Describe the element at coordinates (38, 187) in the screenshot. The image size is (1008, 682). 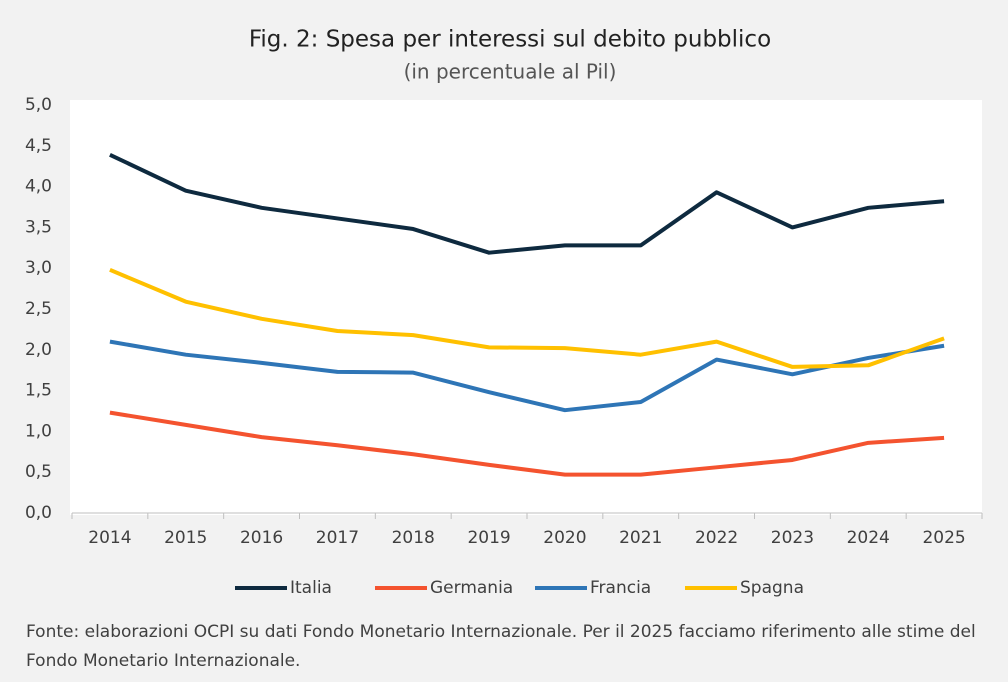
I see `y-tick-label: 4,0` at that location.